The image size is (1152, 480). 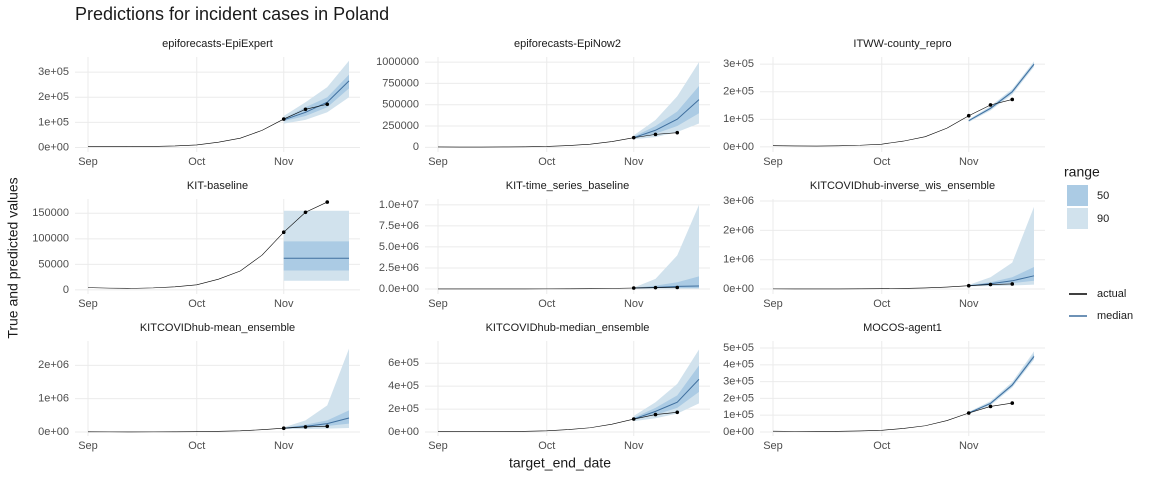 I want to click on y-tick-label: 100000, so click(x=50, y=239).